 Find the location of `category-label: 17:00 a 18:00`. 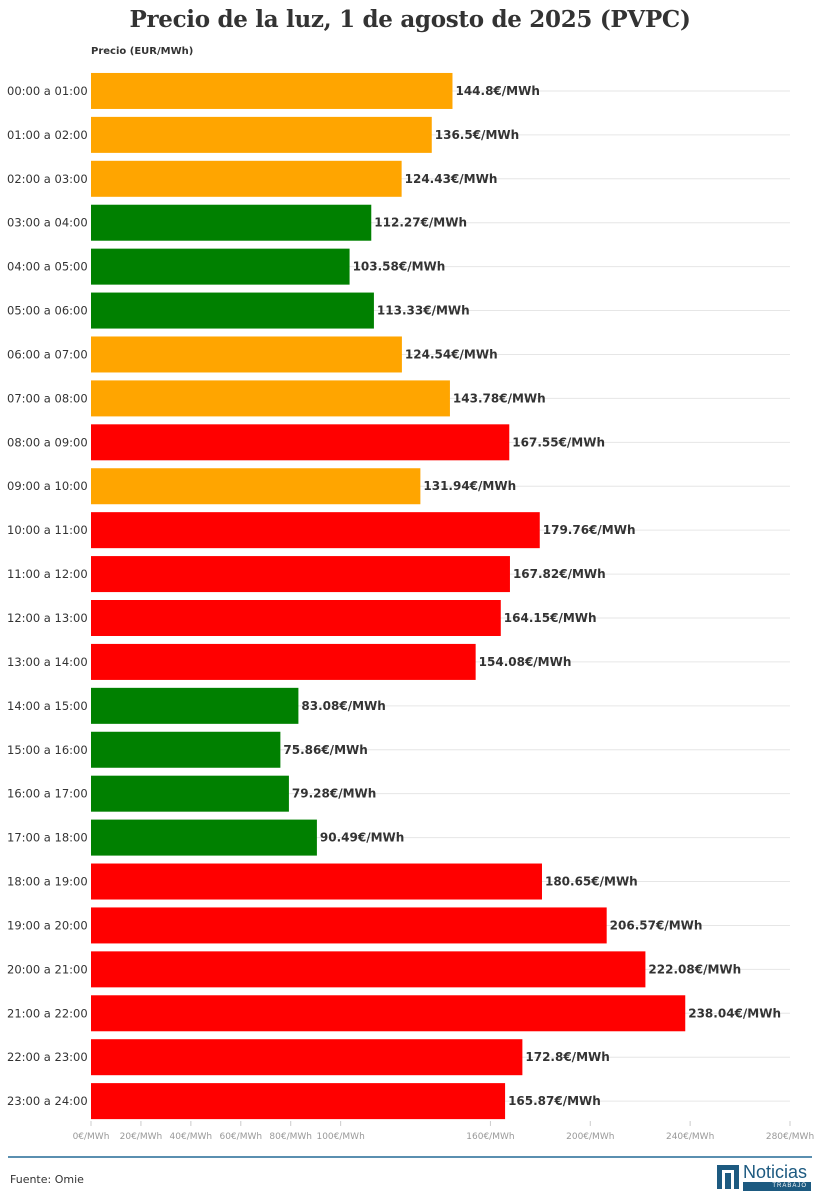

category-label: 17:00 a 18:00 is located at coordinates (47, 838).